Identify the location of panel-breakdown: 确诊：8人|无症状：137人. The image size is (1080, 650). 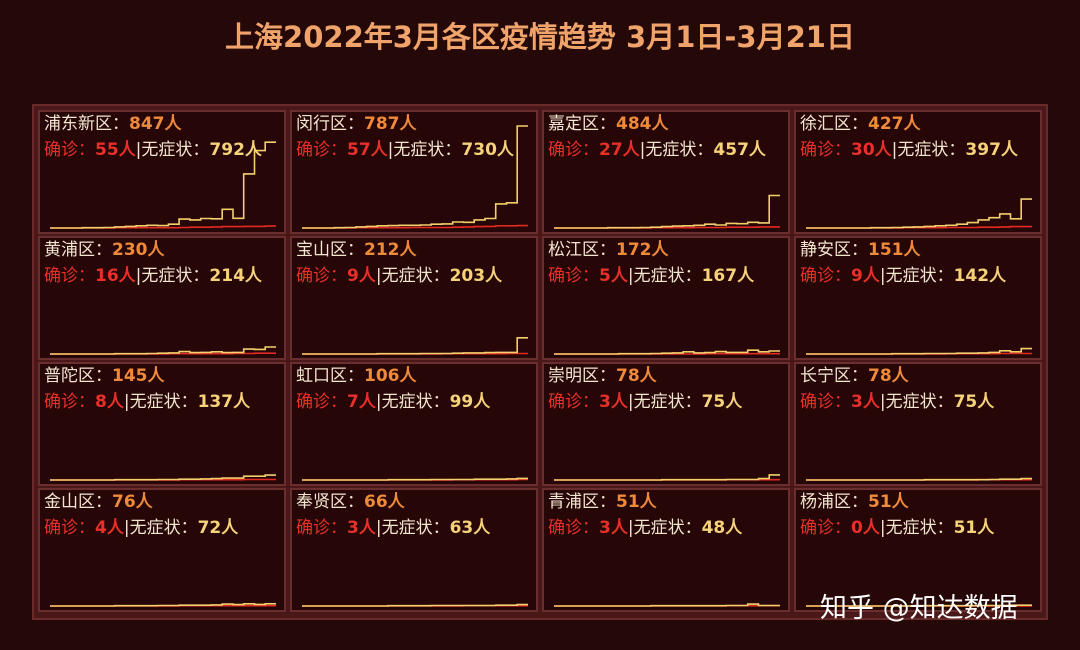
(147, 402).